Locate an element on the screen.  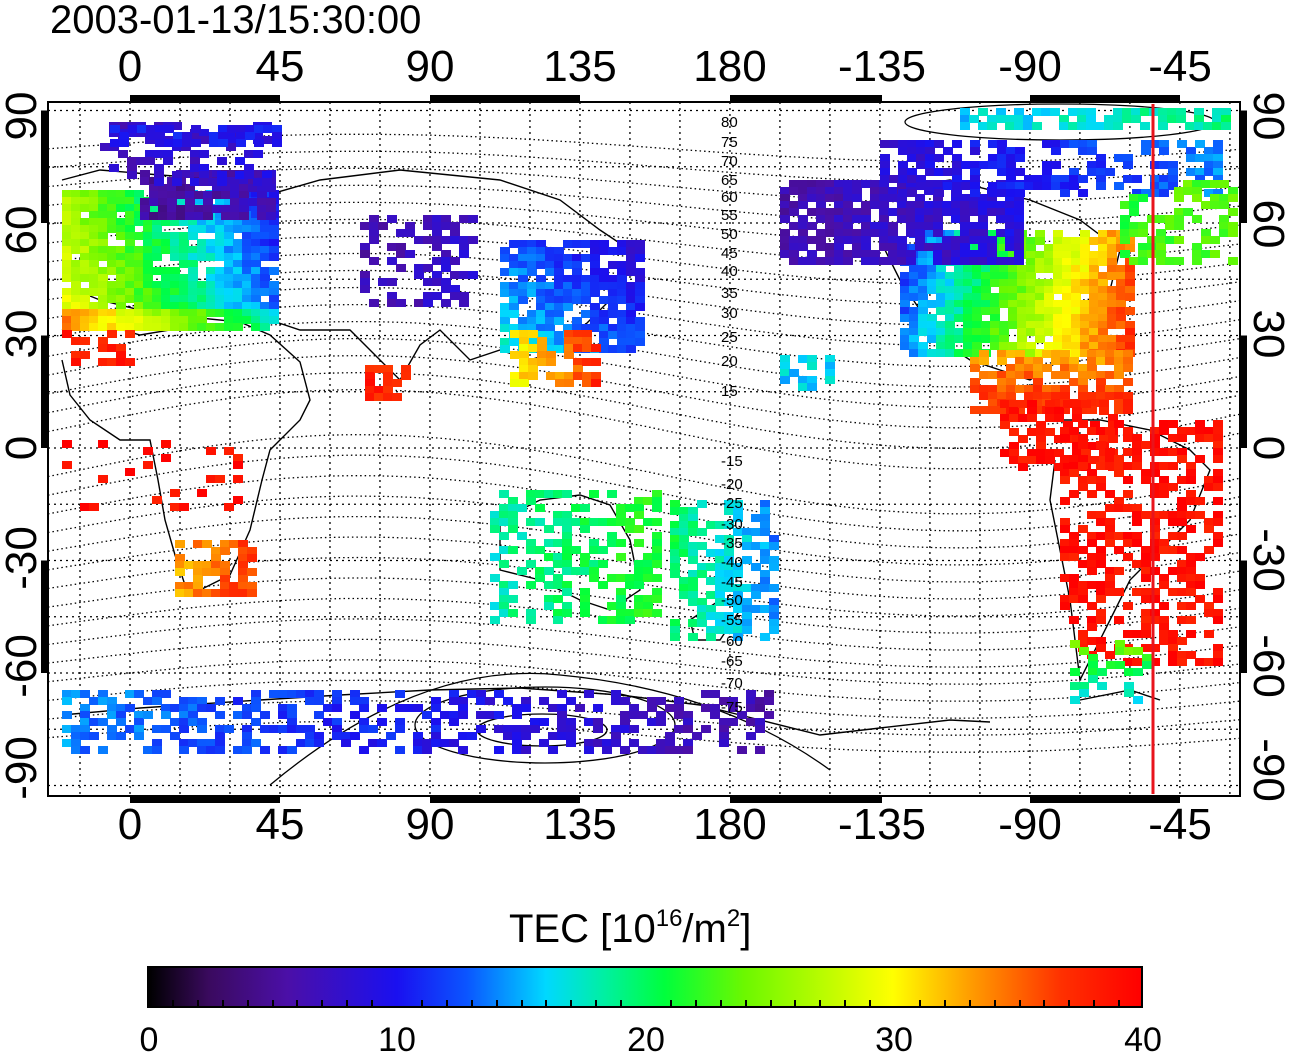
contour-label: 30 is located at coordinates (729, 313).